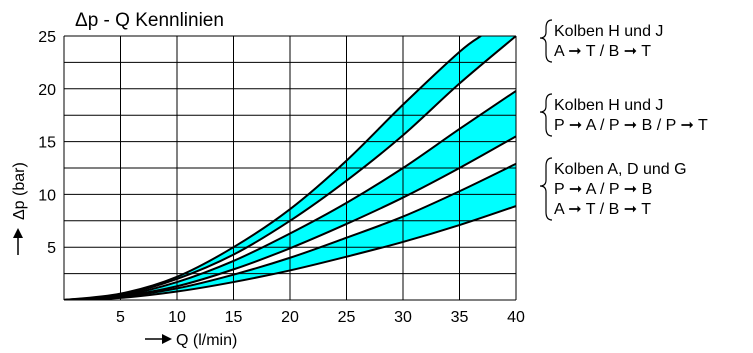  Describe the element at coordinates (460, 317) in the screenshot. I see `x-tick-label: 35` at that location.